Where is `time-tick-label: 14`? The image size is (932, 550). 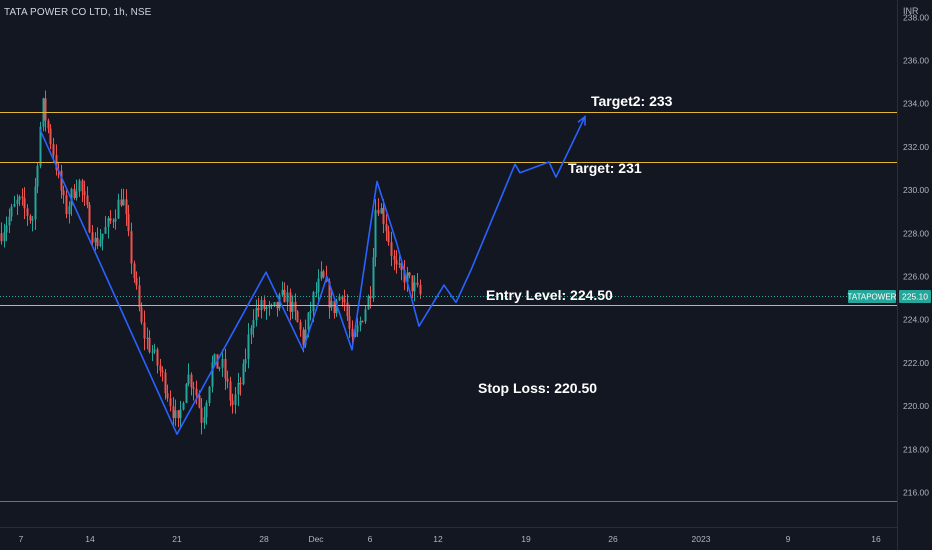 time-tick-label: 14 is located at coordinates (90, 539).